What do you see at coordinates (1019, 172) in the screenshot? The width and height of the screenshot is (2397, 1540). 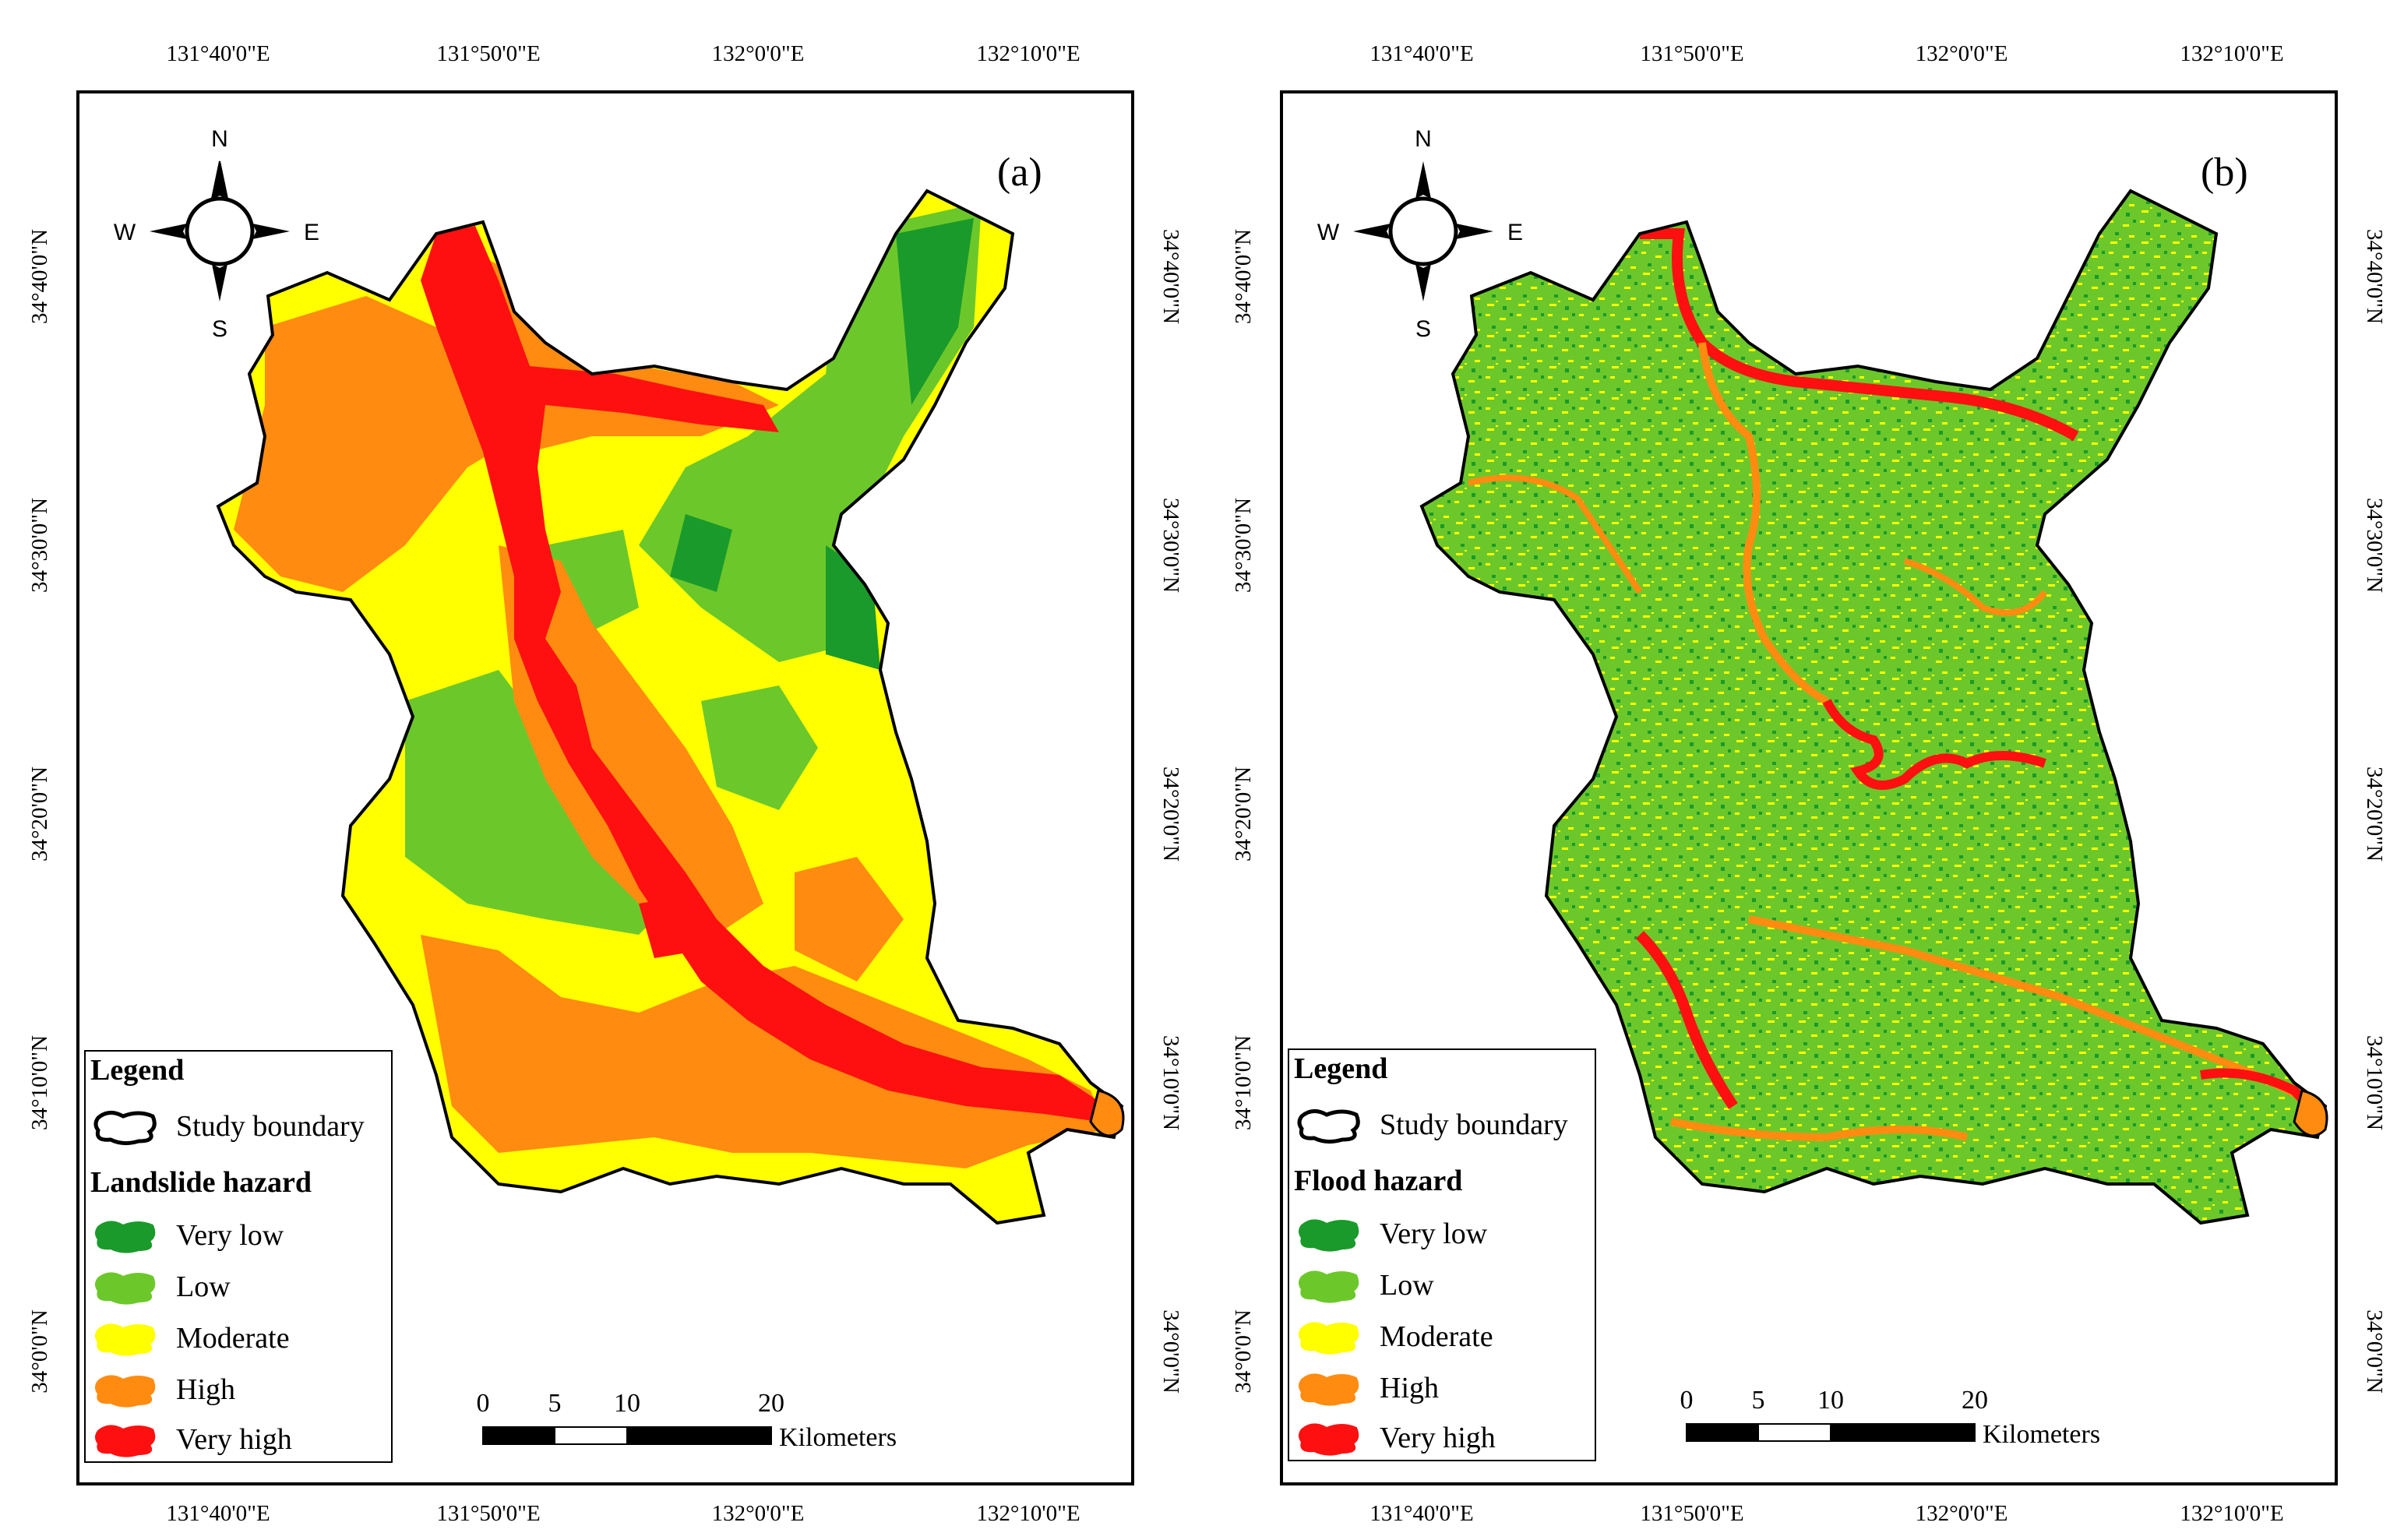 I see `panel-label: (a)` at bounding box center [1019, 172].